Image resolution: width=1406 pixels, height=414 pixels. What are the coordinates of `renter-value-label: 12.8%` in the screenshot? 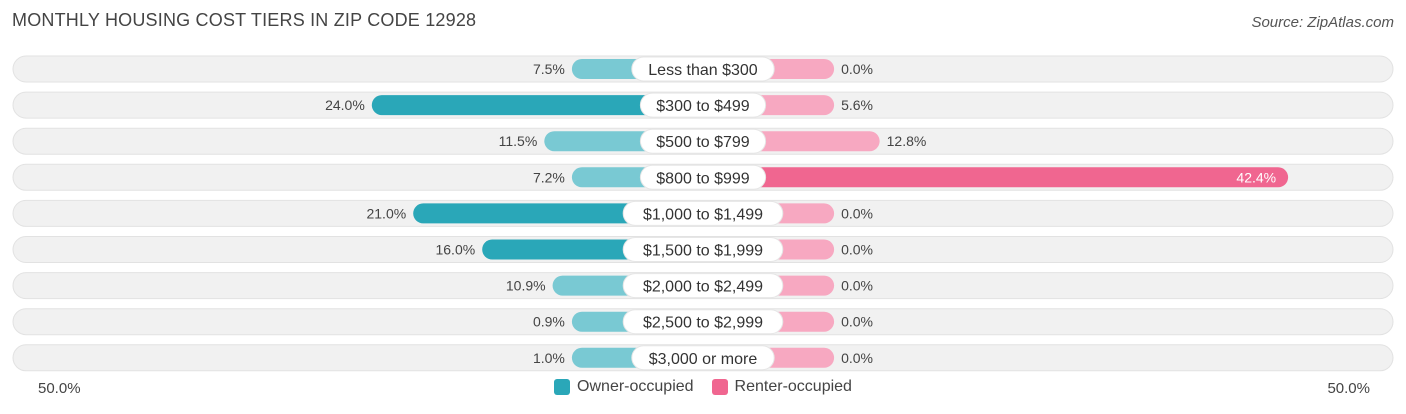 It's located at (907, 141).